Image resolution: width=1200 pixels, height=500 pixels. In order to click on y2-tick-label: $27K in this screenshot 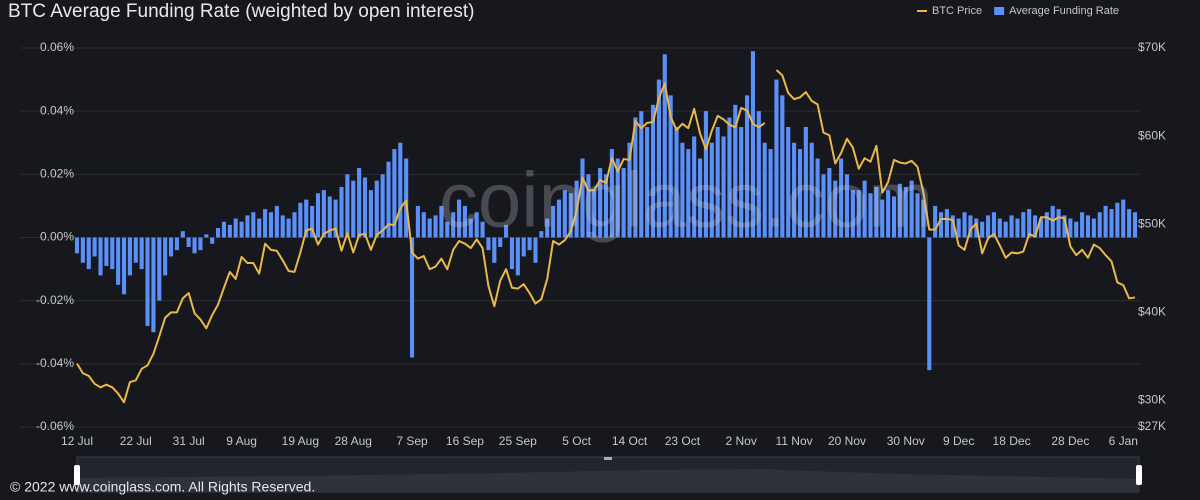, I will do `click(1152, 426)`.